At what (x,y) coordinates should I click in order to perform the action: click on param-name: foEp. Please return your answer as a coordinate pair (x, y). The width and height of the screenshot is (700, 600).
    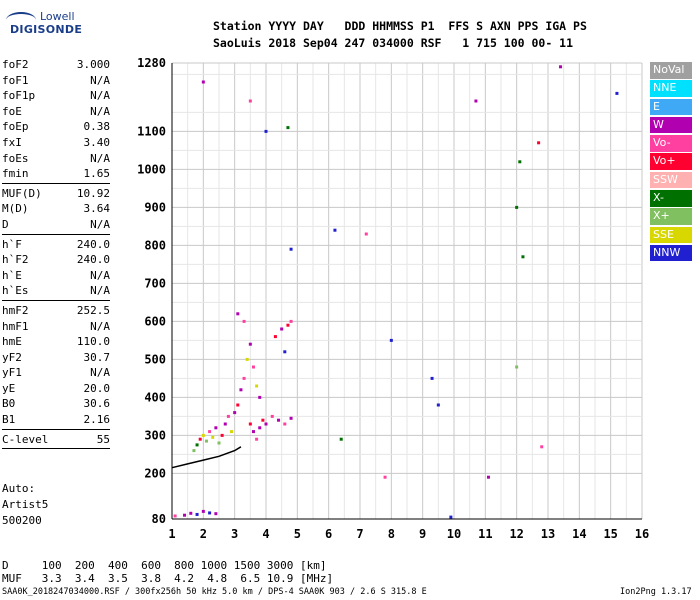
    Looking at the image, I should click on (15, 127).